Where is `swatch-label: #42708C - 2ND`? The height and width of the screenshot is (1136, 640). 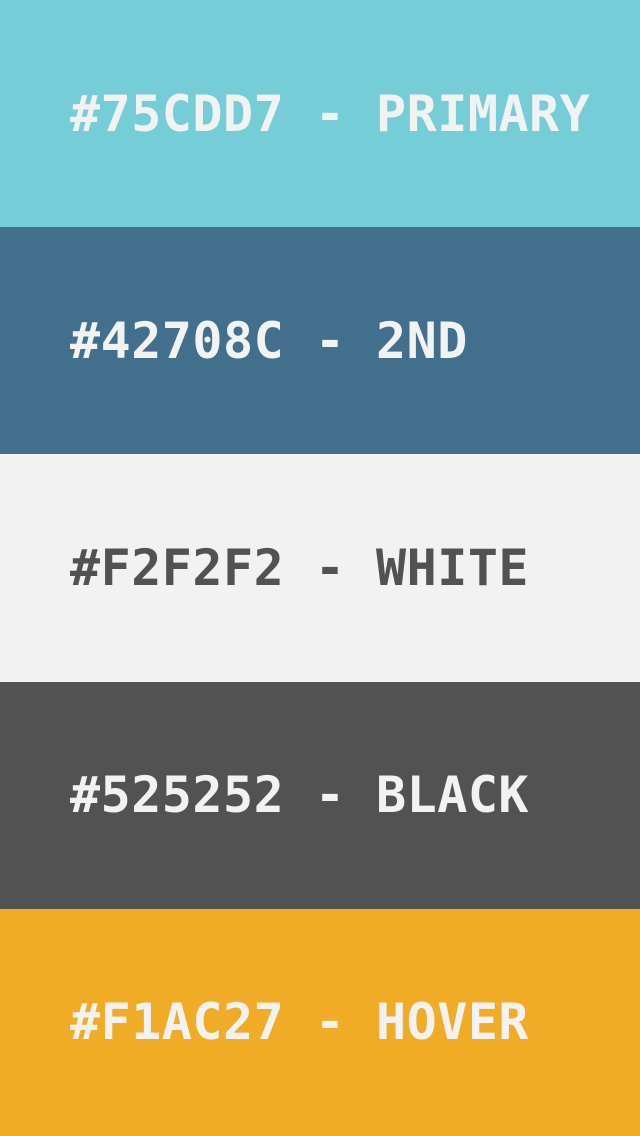
swatch-label: #42708C - 2ND is located at coordinates (269, 340).